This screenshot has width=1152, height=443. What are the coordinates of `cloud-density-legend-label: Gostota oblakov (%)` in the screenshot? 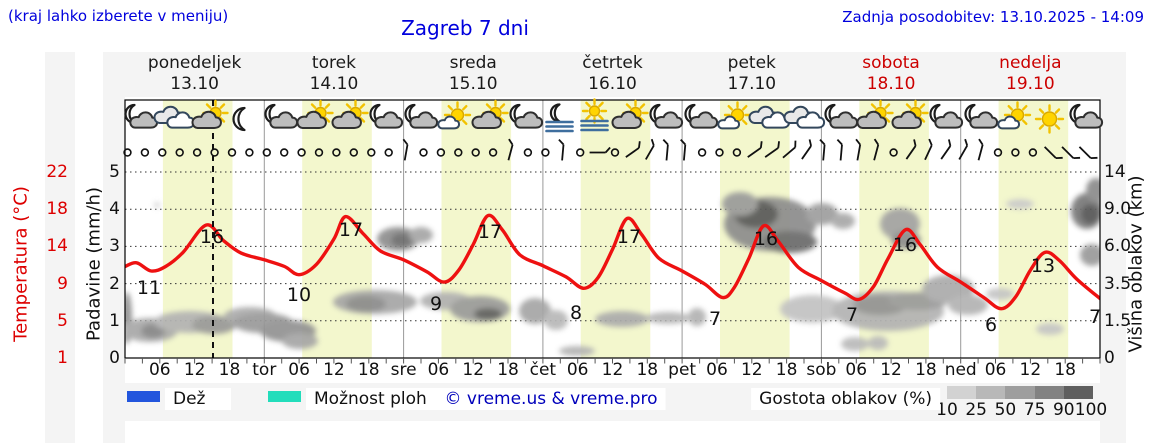 It's located at (845, 399).